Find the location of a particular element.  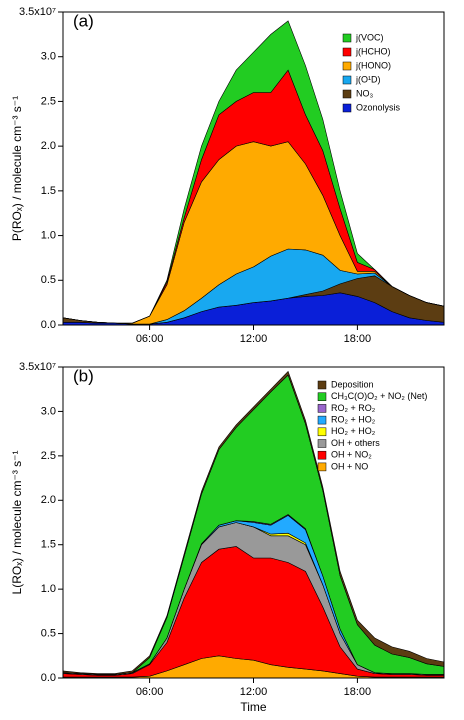

legend-label: OH + others is located at coordinates (355, 443).